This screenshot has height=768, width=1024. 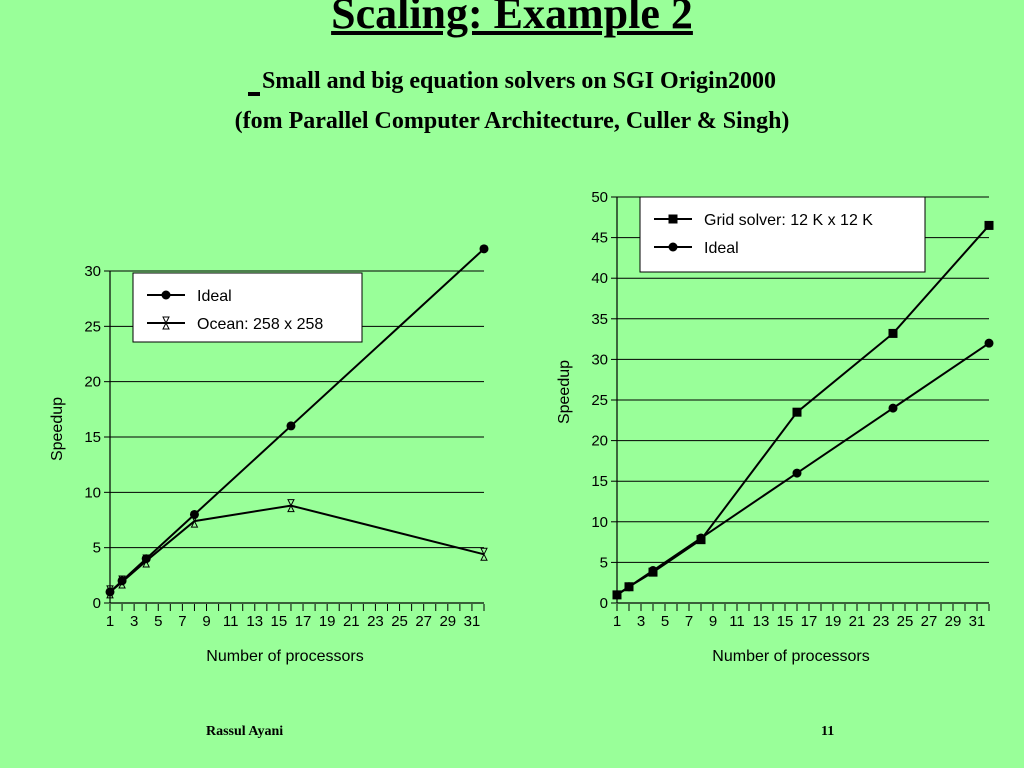 I want to click on y-tick-label: 35, so click(x=599, y=319).